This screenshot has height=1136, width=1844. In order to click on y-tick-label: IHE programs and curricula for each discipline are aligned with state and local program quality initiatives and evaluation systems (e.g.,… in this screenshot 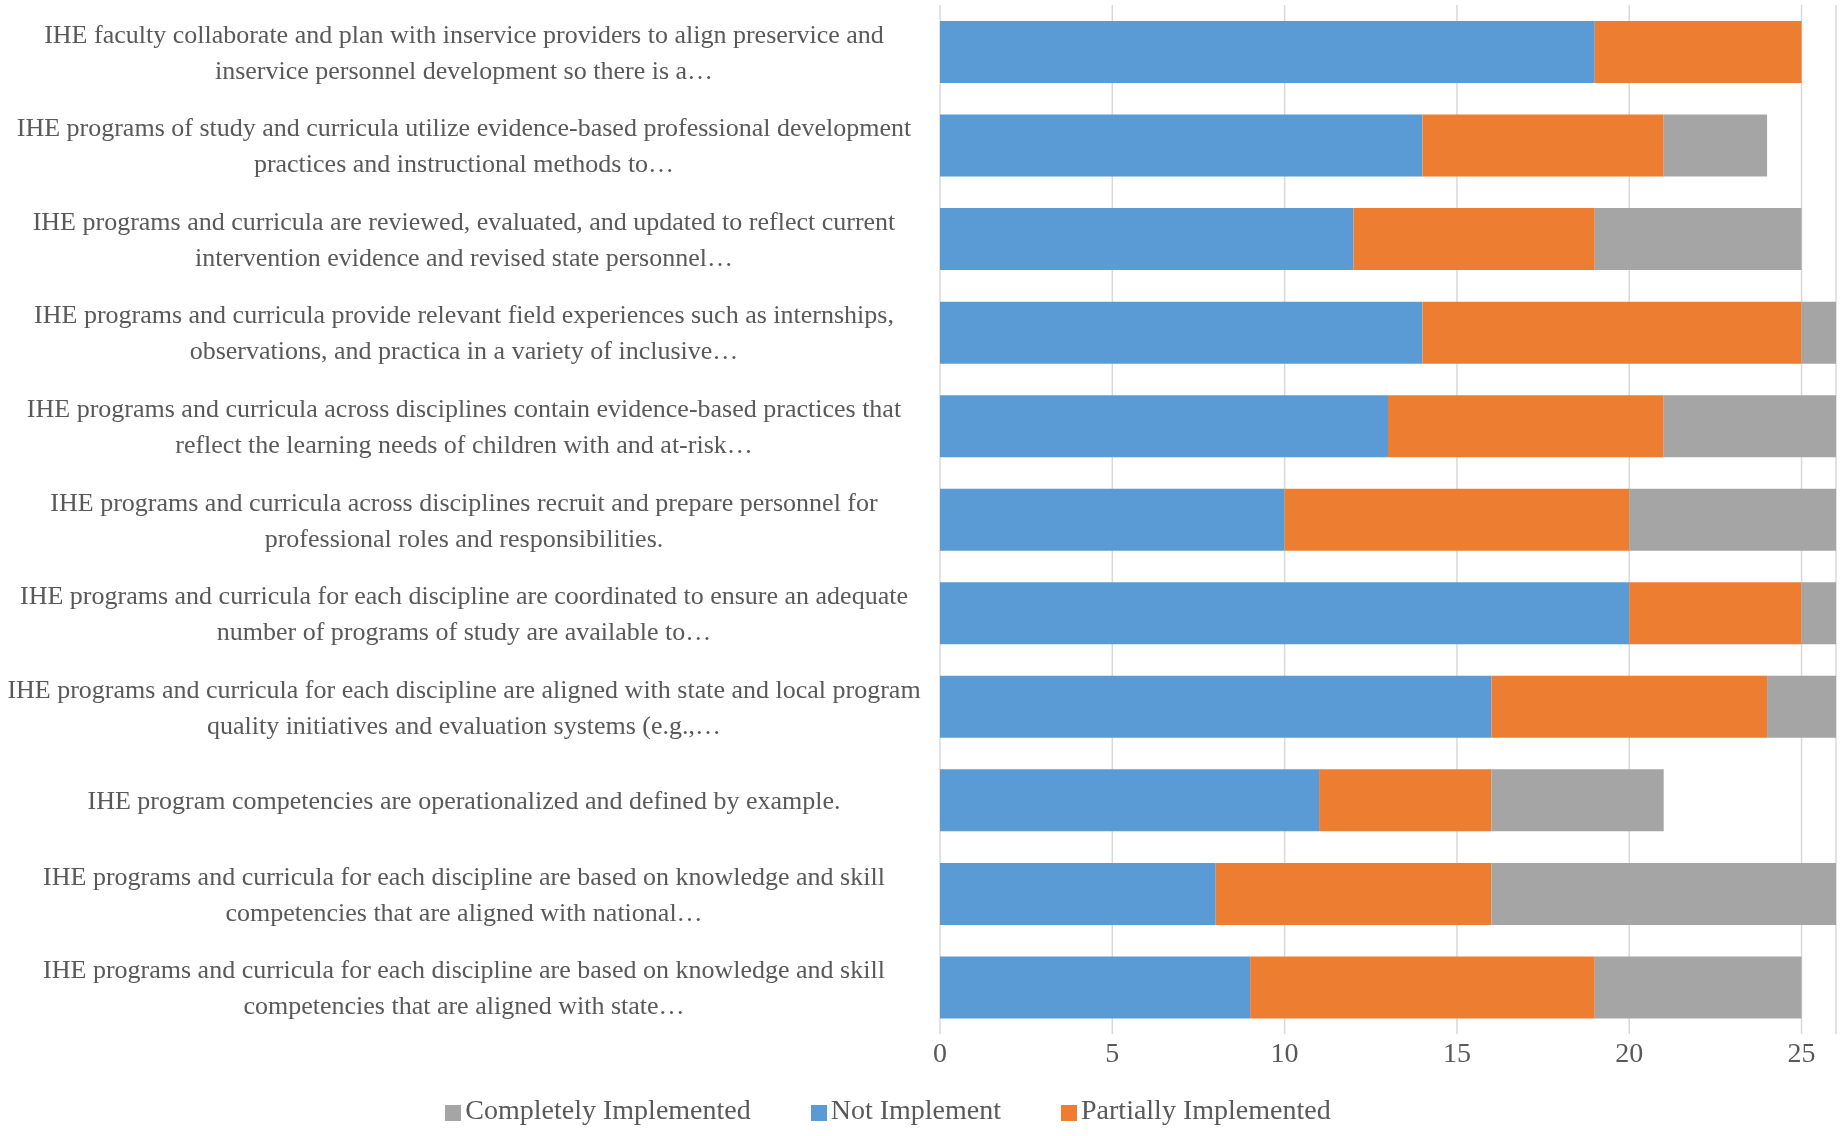, I will do `click(464, 707)`.